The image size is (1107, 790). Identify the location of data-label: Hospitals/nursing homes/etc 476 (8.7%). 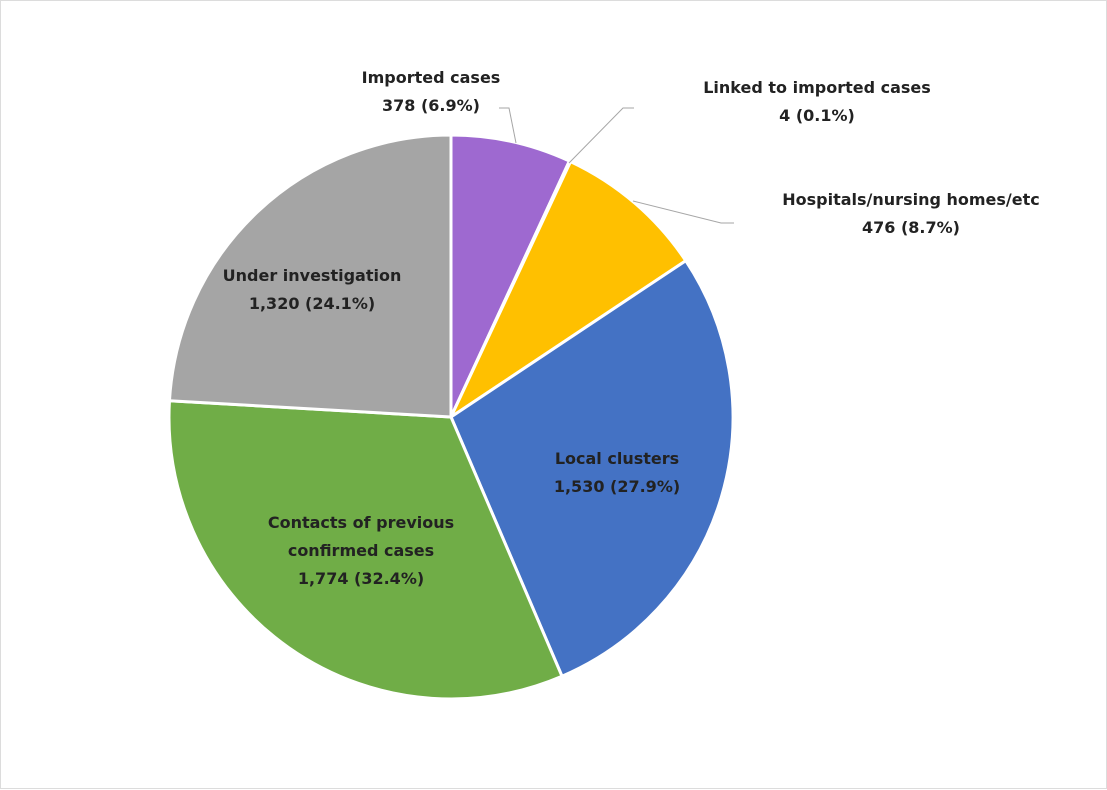
(911, 213).